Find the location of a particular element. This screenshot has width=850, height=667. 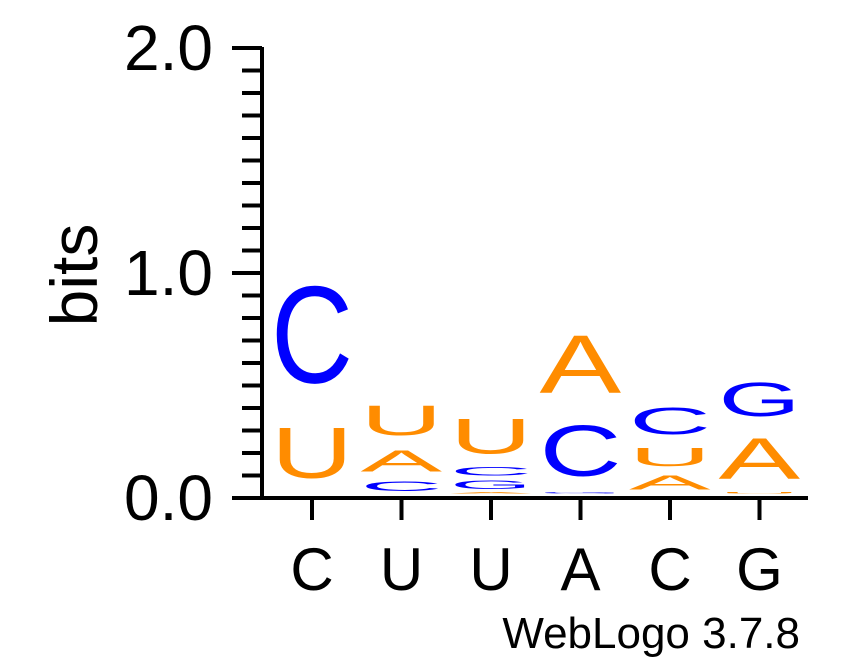

y-axis-label: bits is located at coordinates (74, 275).